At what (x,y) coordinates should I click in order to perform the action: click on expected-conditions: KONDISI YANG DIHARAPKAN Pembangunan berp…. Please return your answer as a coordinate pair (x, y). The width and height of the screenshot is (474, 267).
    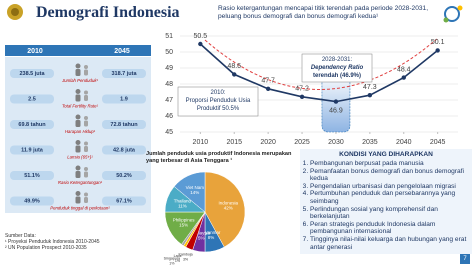
    Looking at the image, I should click on (386, 201).